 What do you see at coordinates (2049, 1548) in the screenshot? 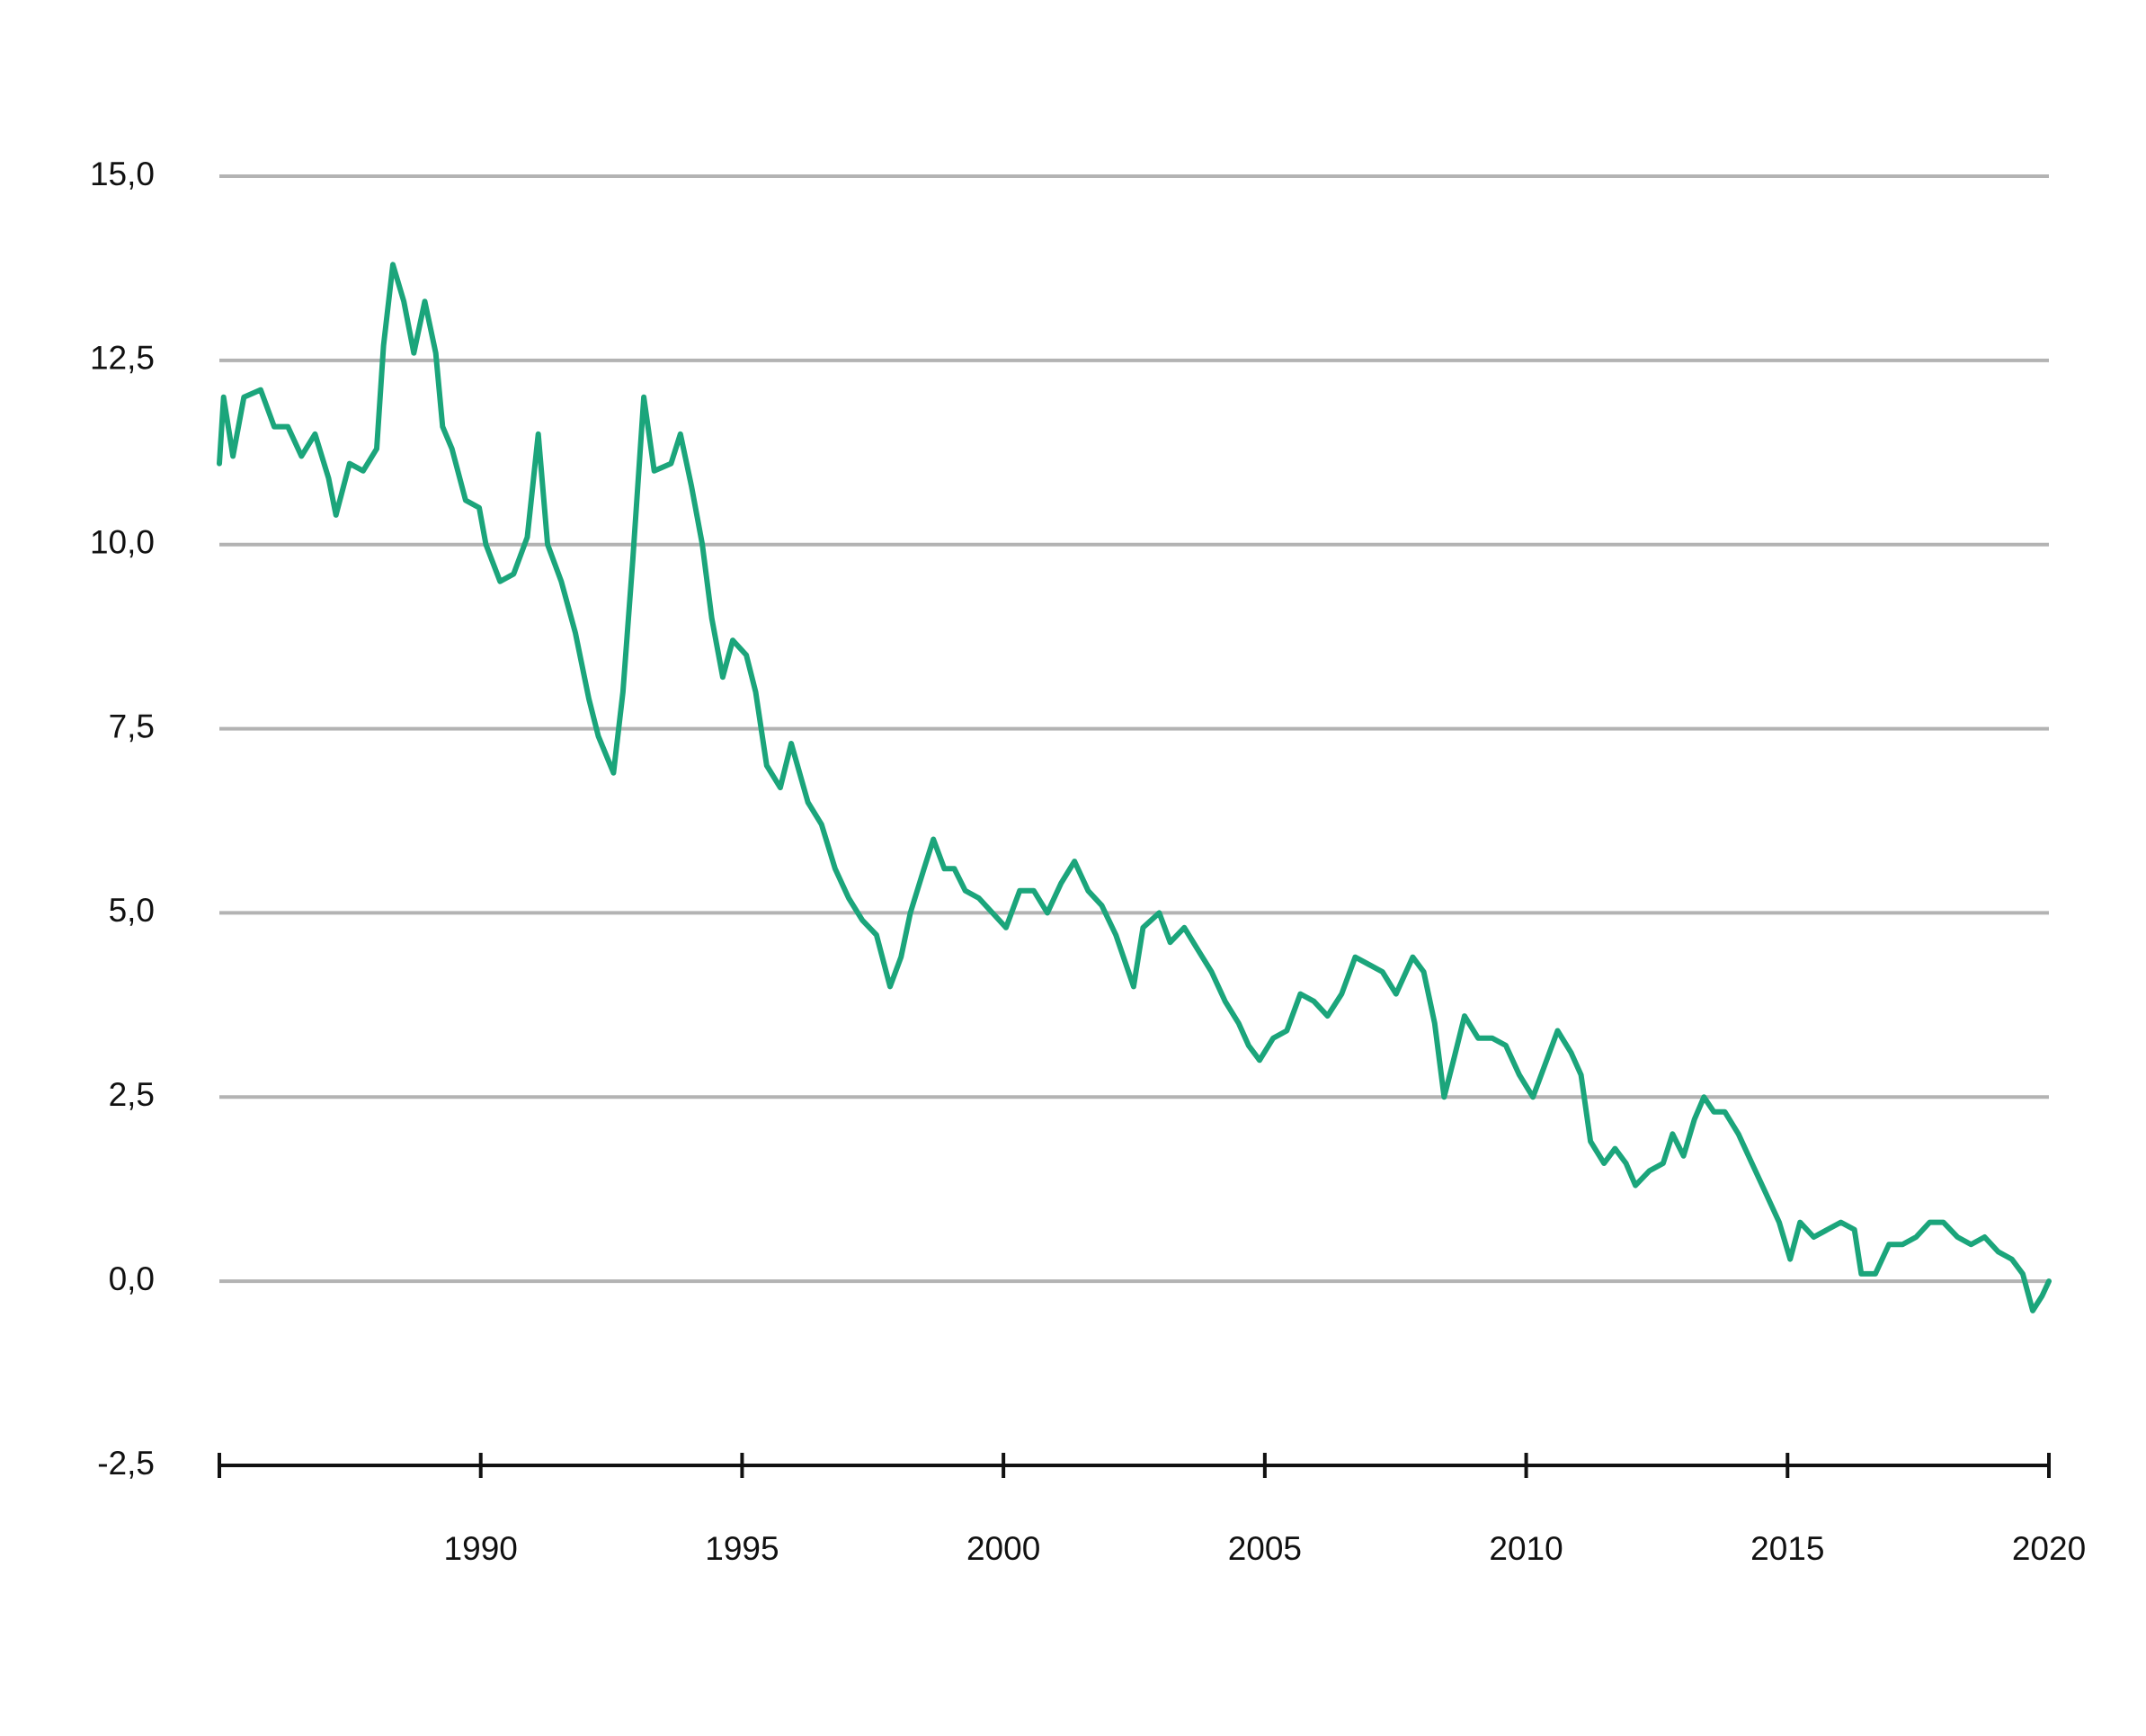
I see `x-tick-label: 2020` at bounding box center [2049, 1548].